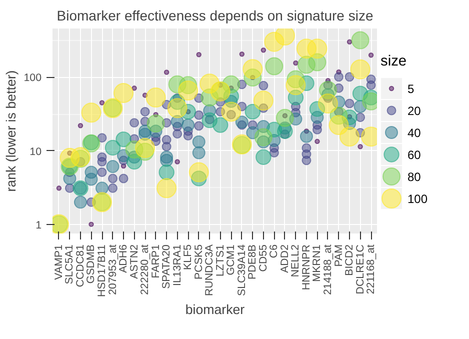 The height and width of the screenshot is (339, 469). I want to click on x-tick-label: GCM1, so click(231, 260).